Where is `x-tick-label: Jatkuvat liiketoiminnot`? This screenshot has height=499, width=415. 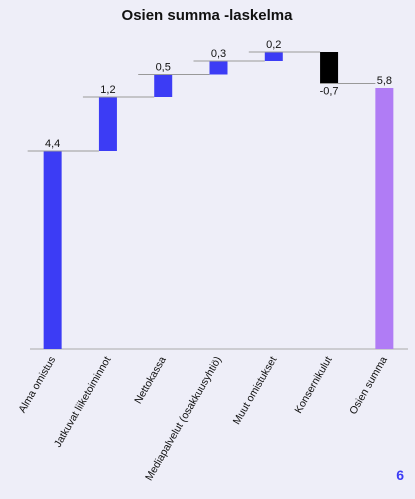 x-tick-label: Jatkuvat liiketoiminnot is located at coordinates (83, 401).